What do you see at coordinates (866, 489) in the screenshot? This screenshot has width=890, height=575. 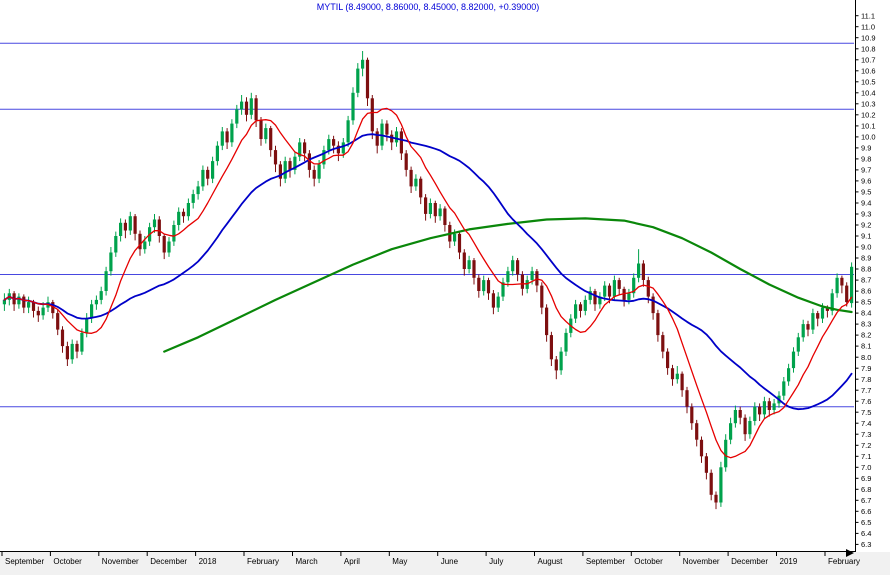 I see `y-axis-label: 6.8` at bounding box center [866, 489].